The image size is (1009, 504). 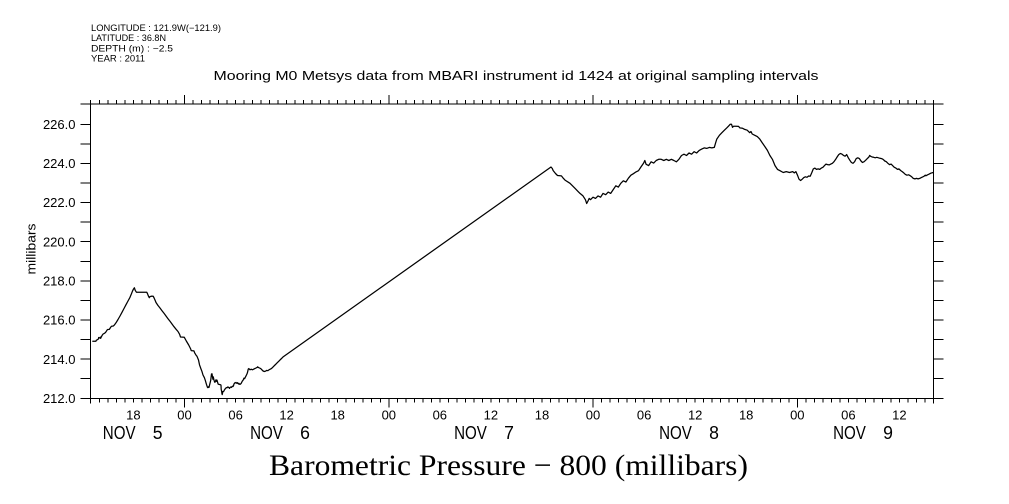 What do you see at coordinates (59, 202) in the screenshot?
I see `svg-text: 222.0` at bounding box center [59, 202].